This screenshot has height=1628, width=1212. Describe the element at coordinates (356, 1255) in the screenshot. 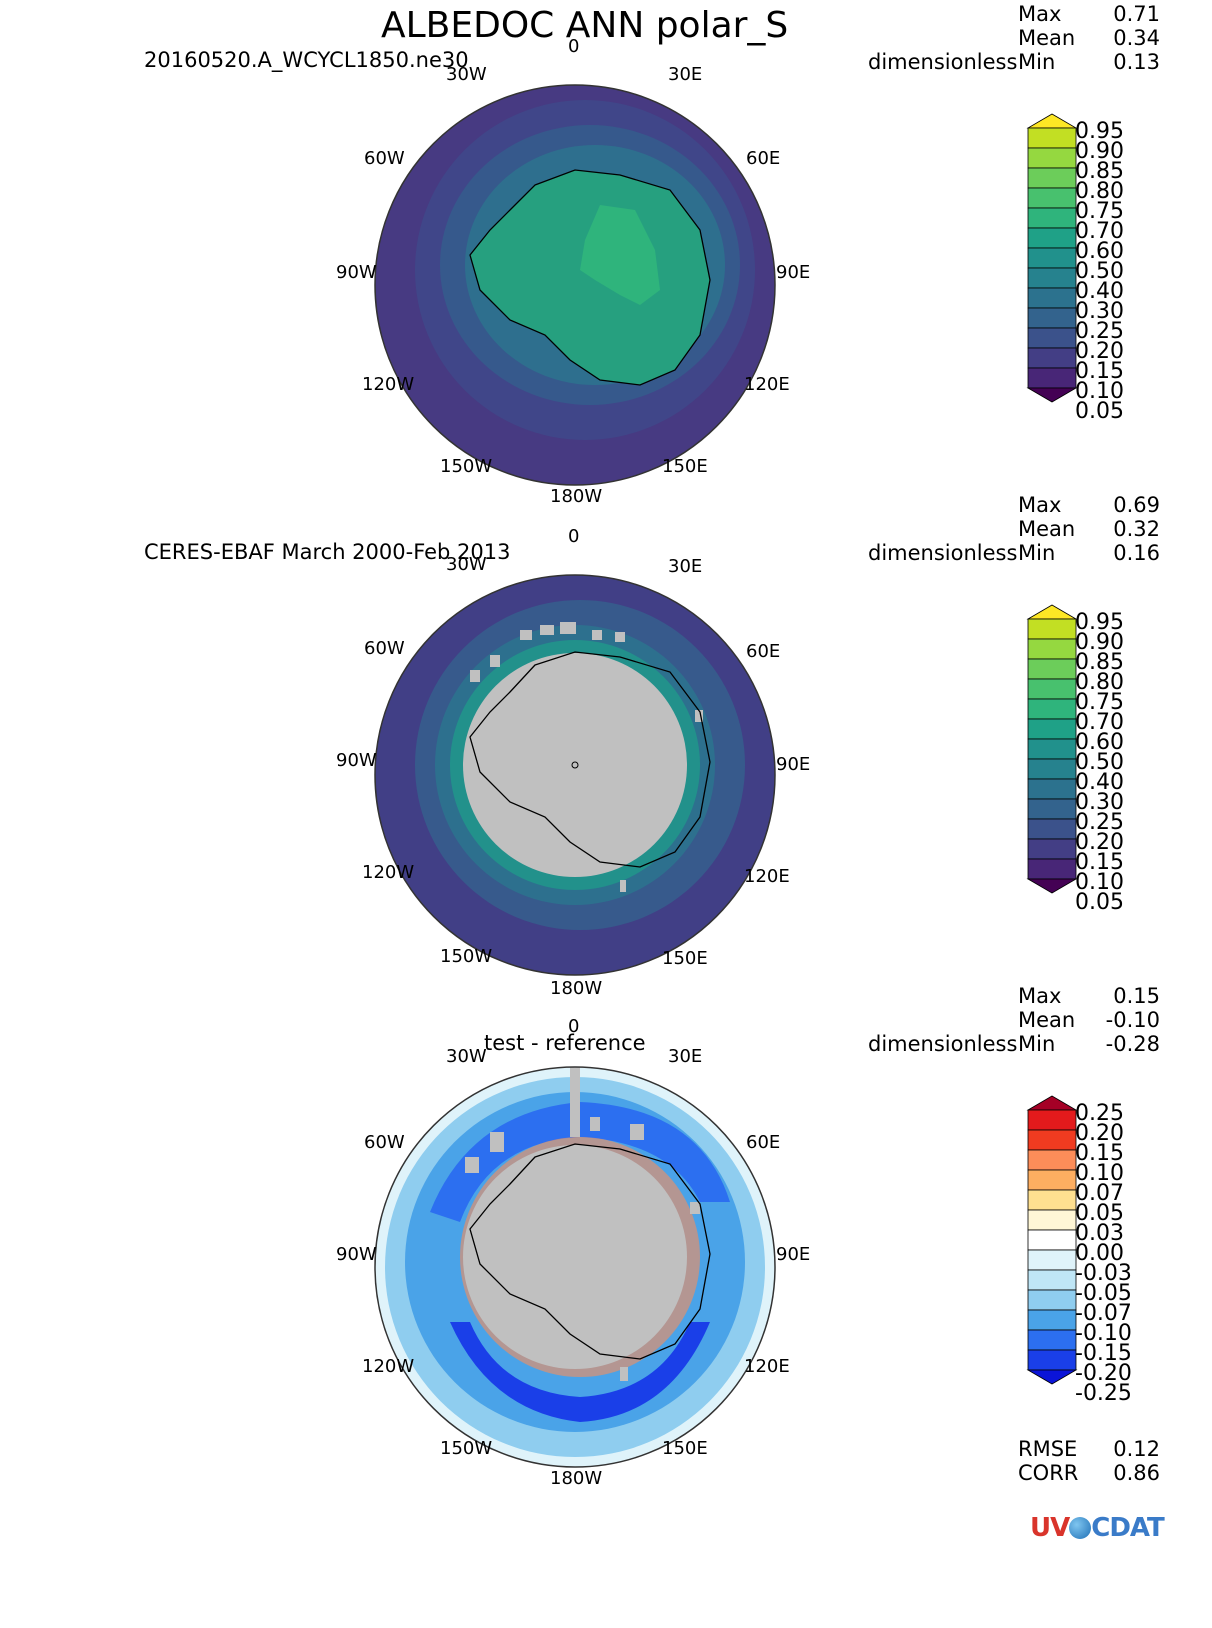

I see `p3-lon-90w: 90W` at that location.